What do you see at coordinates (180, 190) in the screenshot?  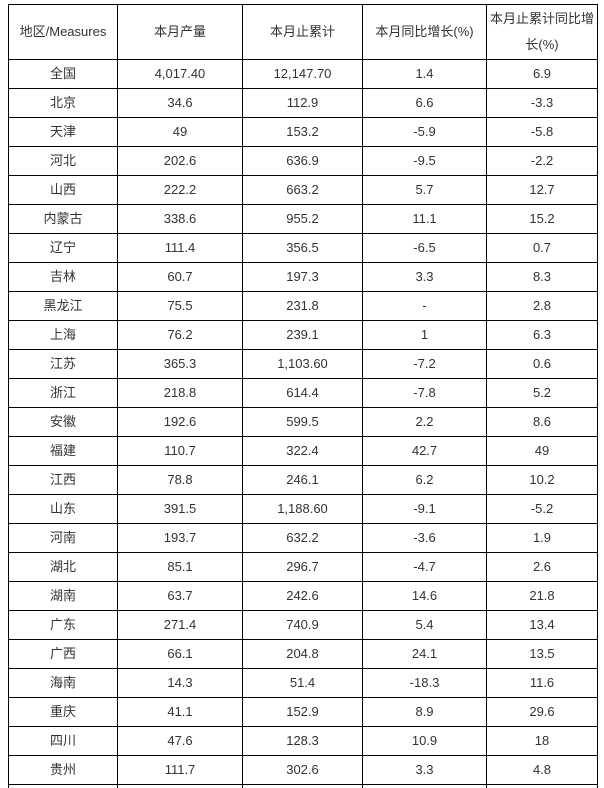 I see `monthly-output-cell: 222.2` at bounding box center [180, 190].